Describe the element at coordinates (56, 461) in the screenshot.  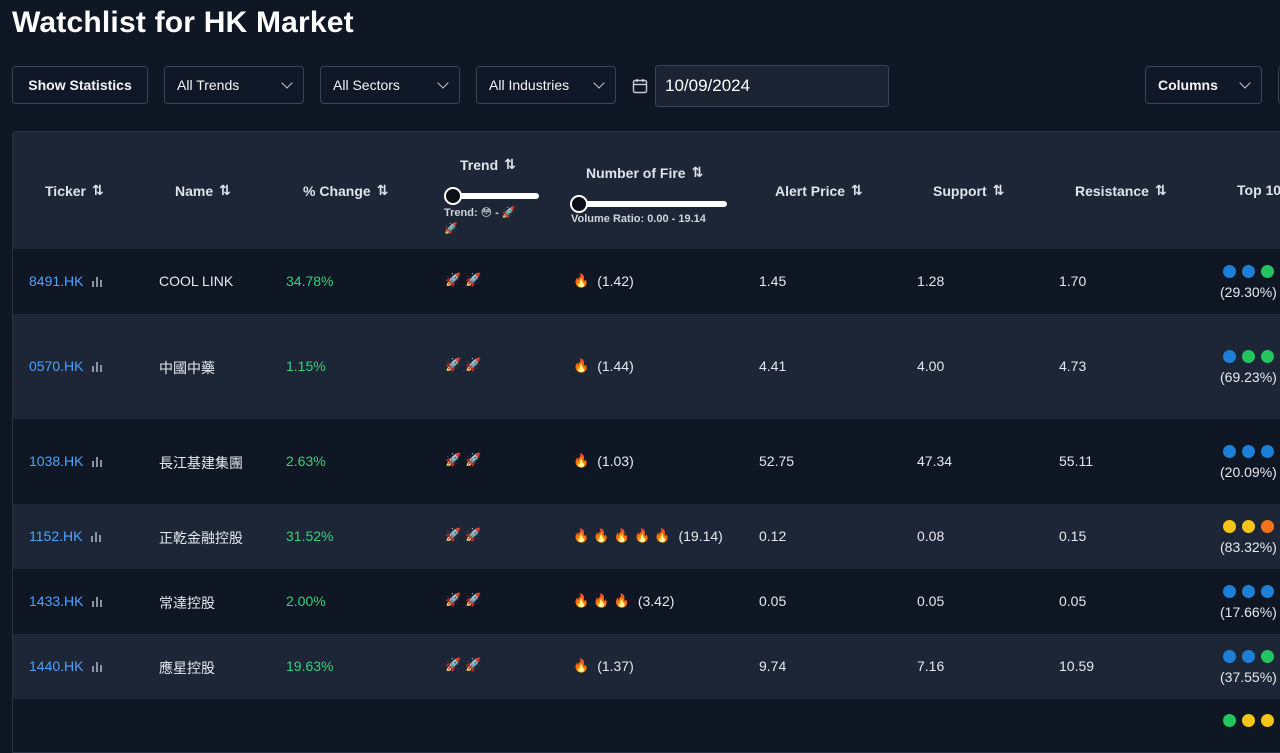
I see `ticker-link: 1038.HK` at that location.